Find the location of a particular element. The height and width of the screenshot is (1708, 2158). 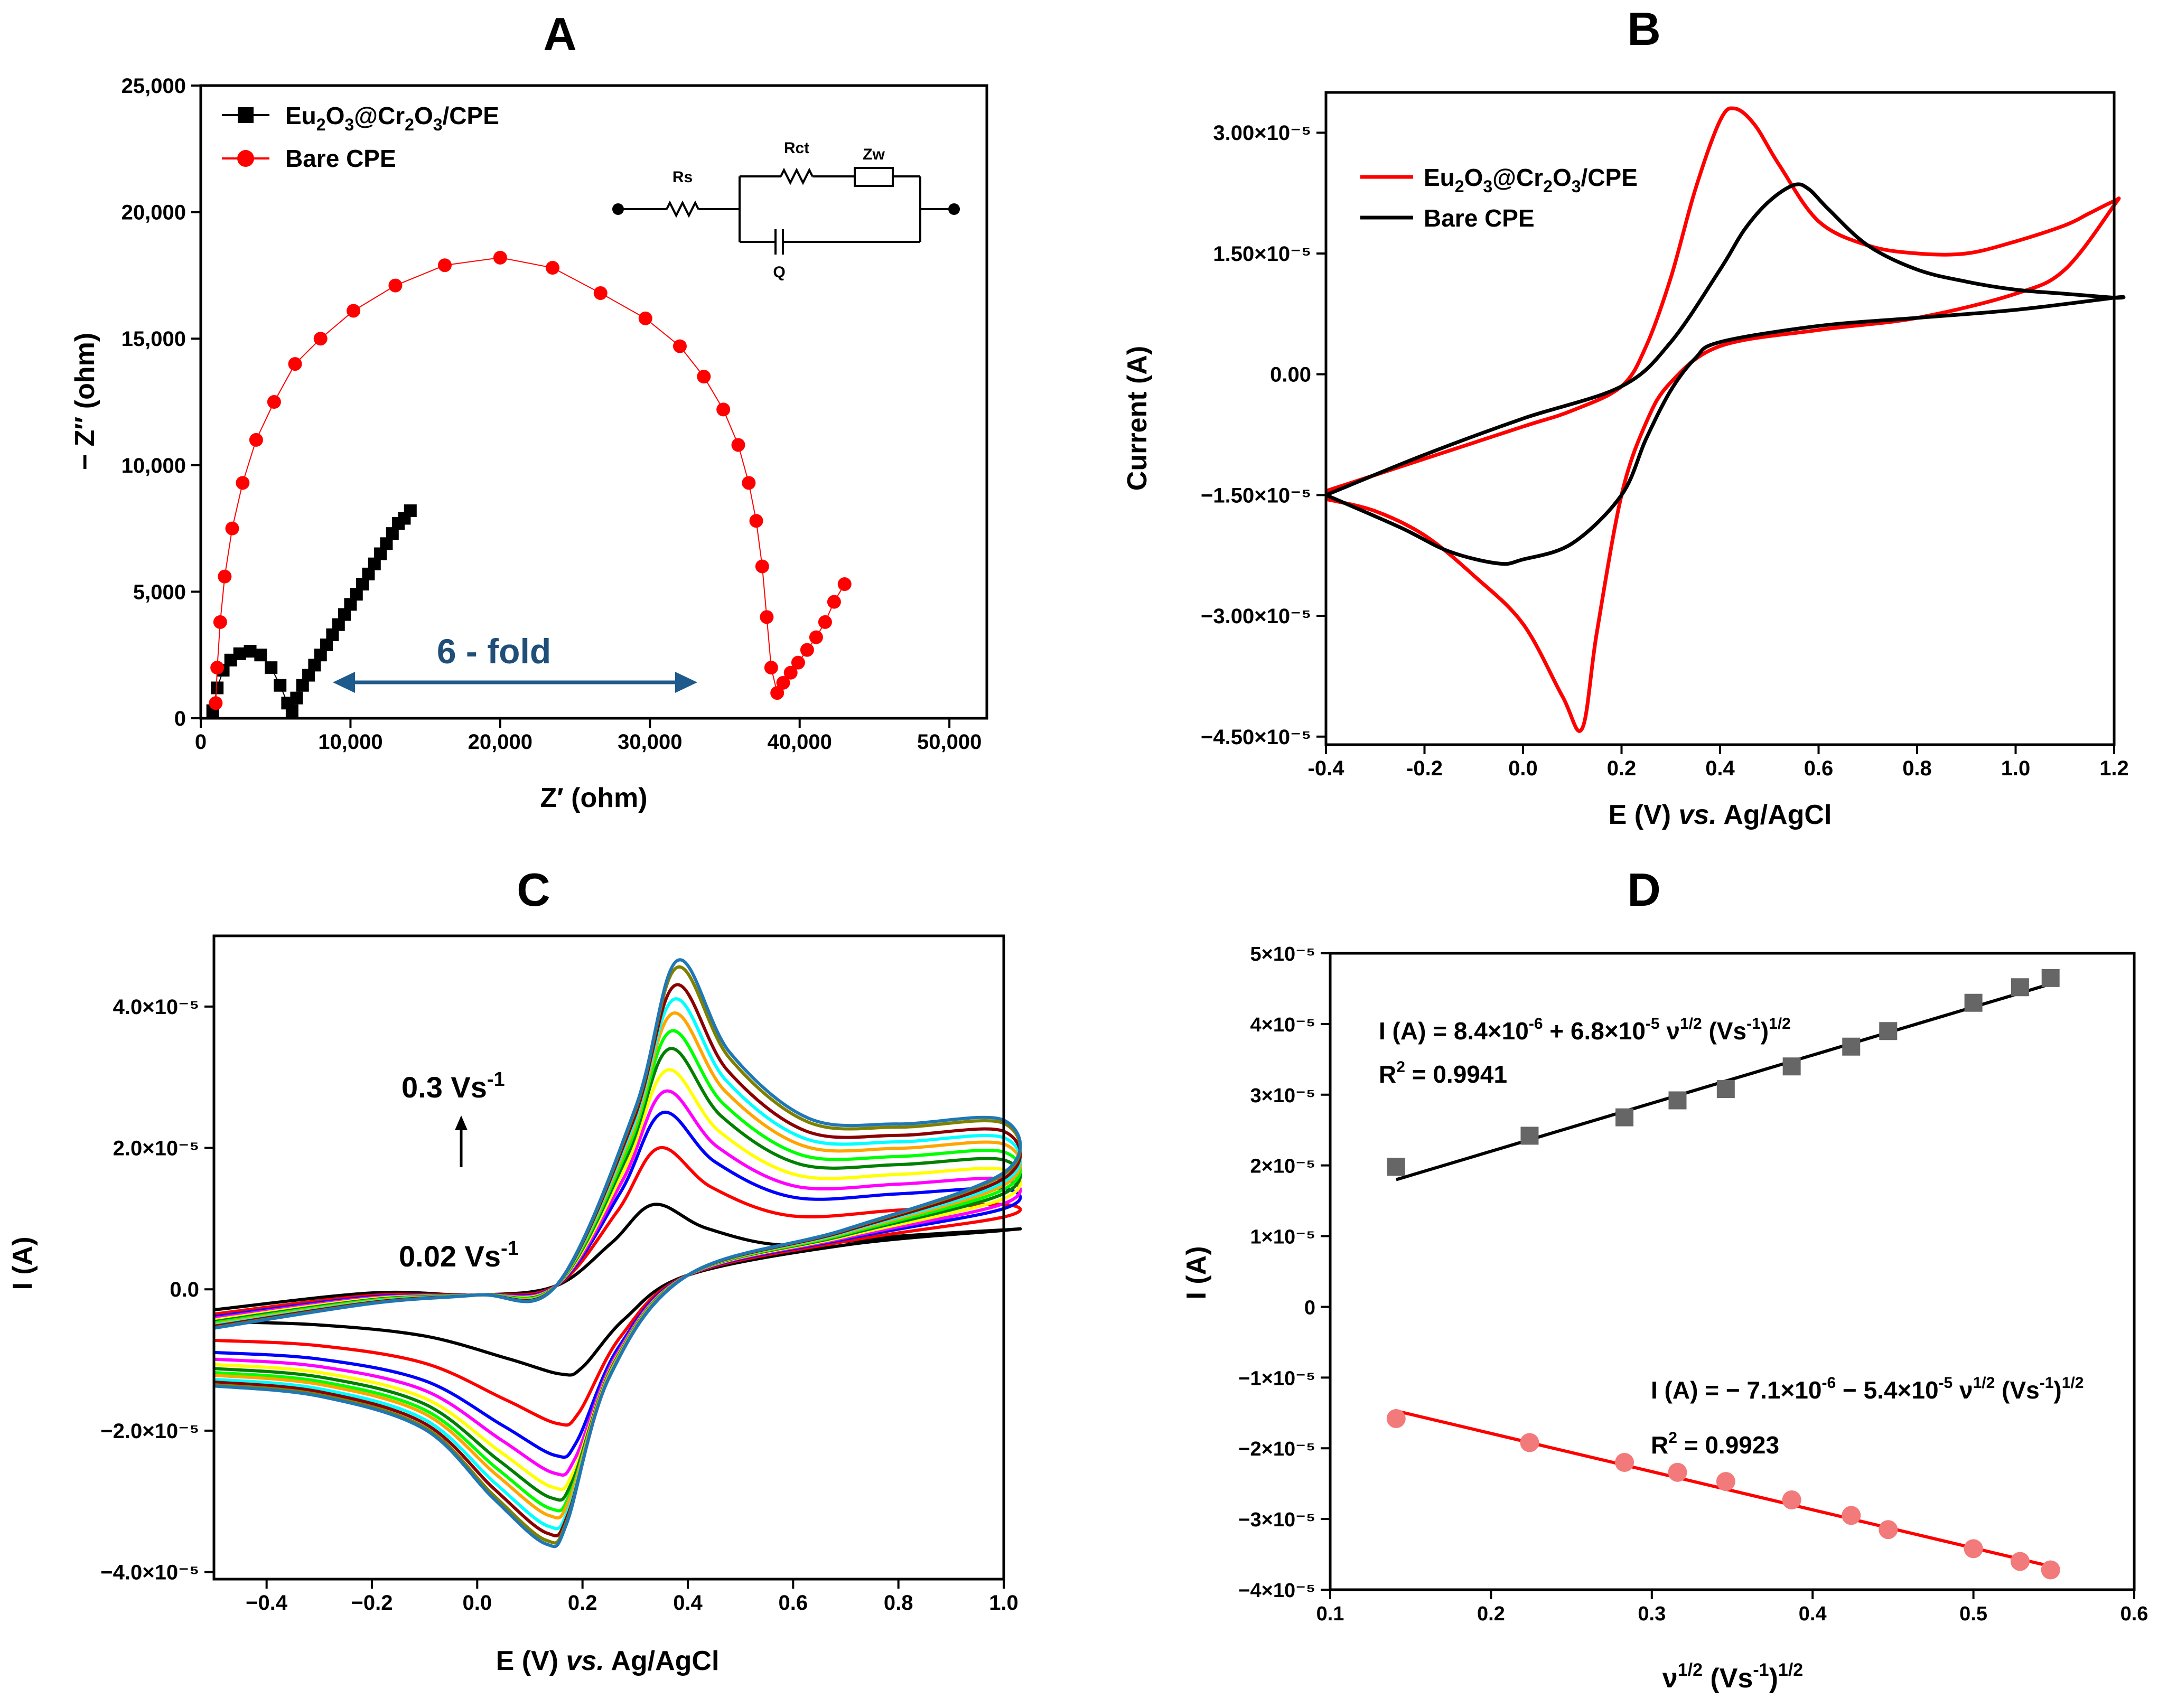

x-tick-label: 20,000 is located at coordinates (500, 742).